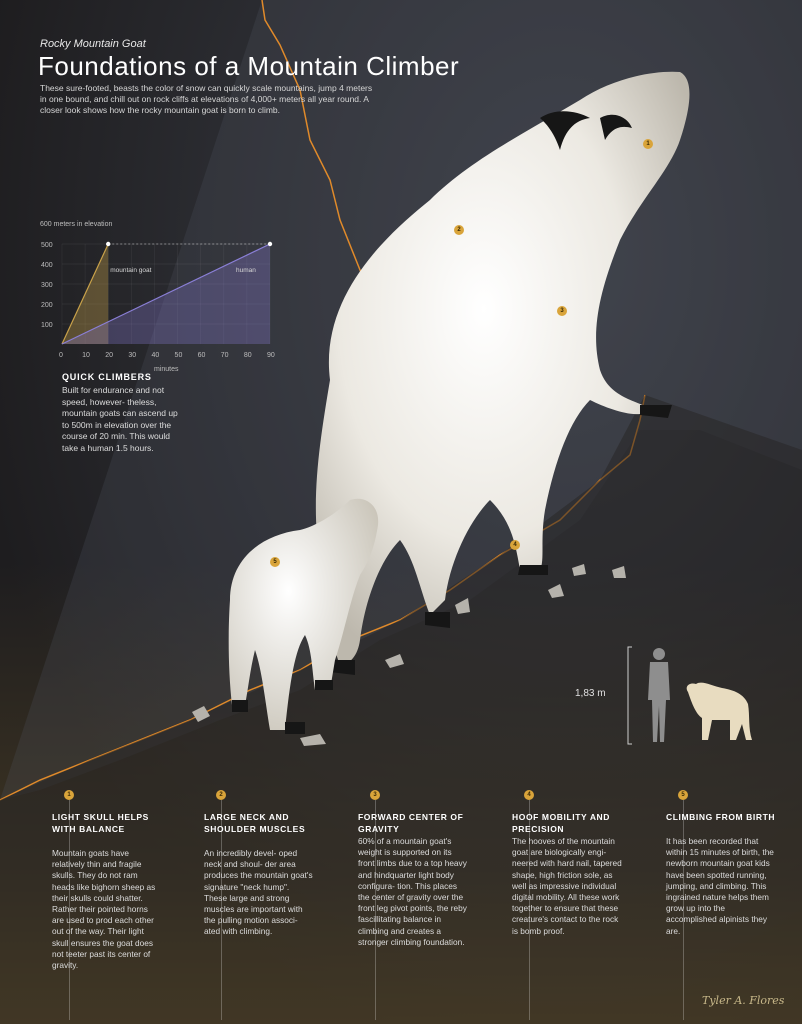 The height and width of the screenshot is (1024, 802). I want to click on y-tick-label: 300, so click(47, 285).